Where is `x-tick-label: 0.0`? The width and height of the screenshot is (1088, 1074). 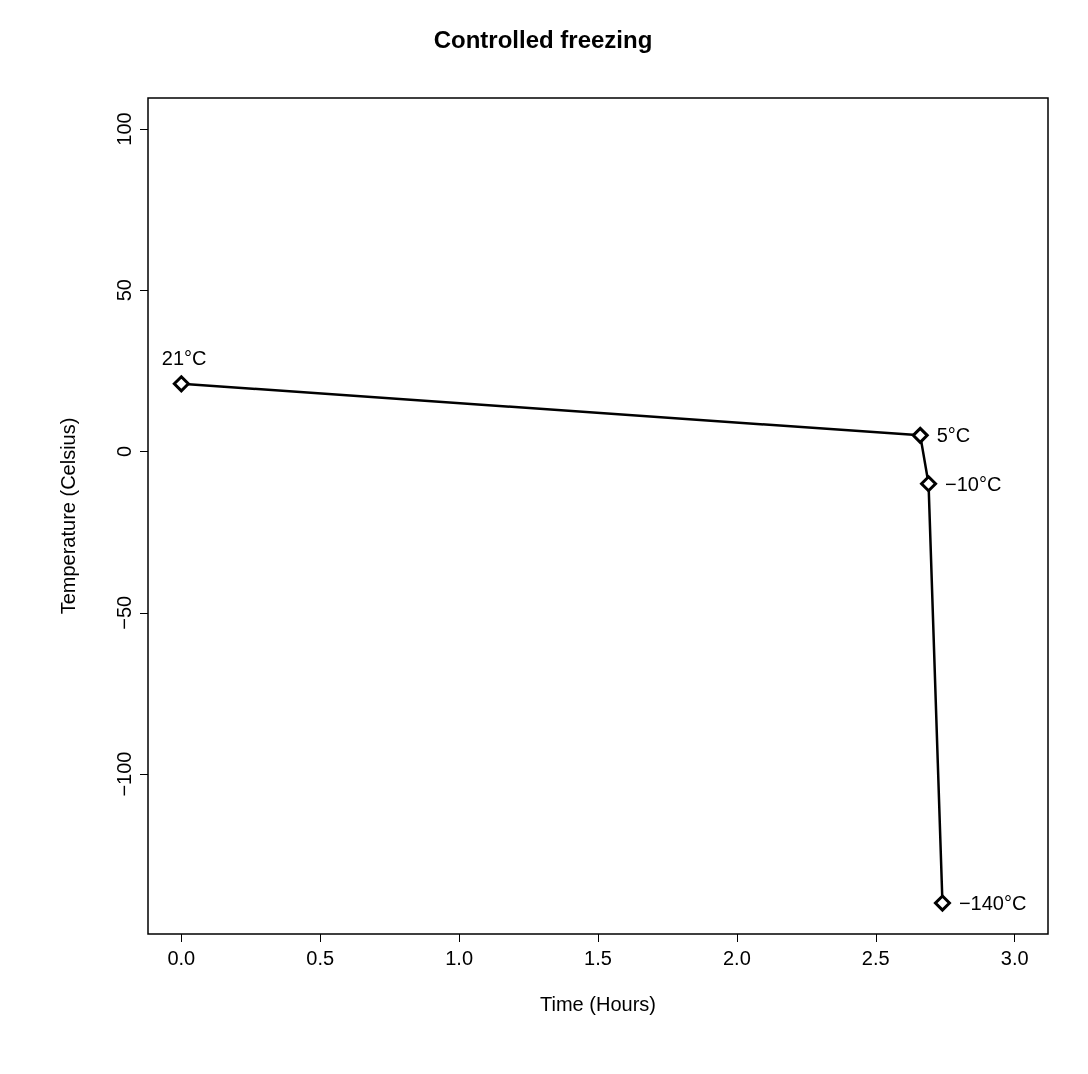
x-tick-label: 0.0 is located at coordinates (181, 958).